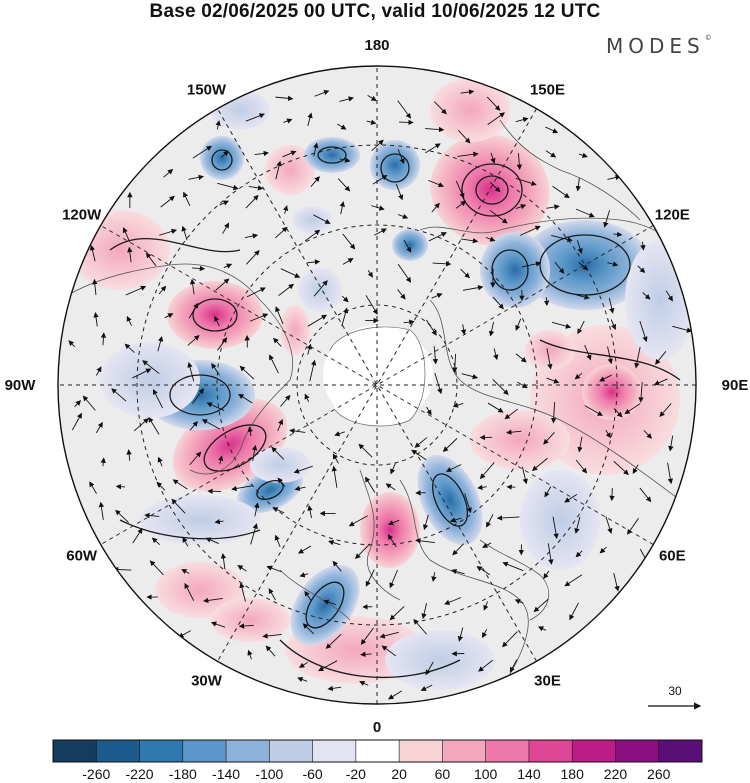 The width and height of the screenshot is (750, 783). I want to click on longitude-label: 90W, so click(21, 385).